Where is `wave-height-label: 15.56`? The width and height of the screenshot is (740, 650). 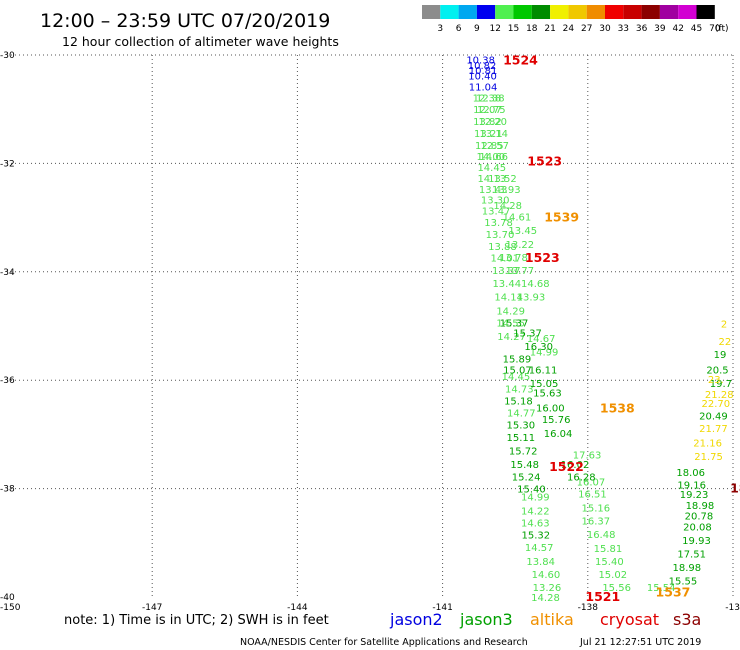 wave-height-label: 15.56 is located at coordinates (616, 588).